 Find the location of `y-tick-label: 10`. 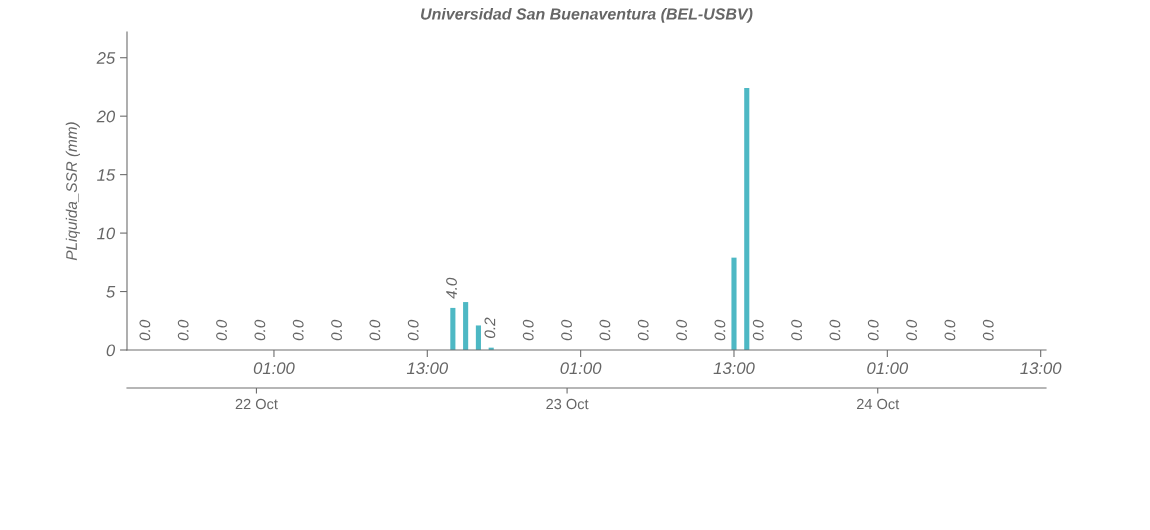

y-tick-label: 10 is located at coordinates (106, 233).